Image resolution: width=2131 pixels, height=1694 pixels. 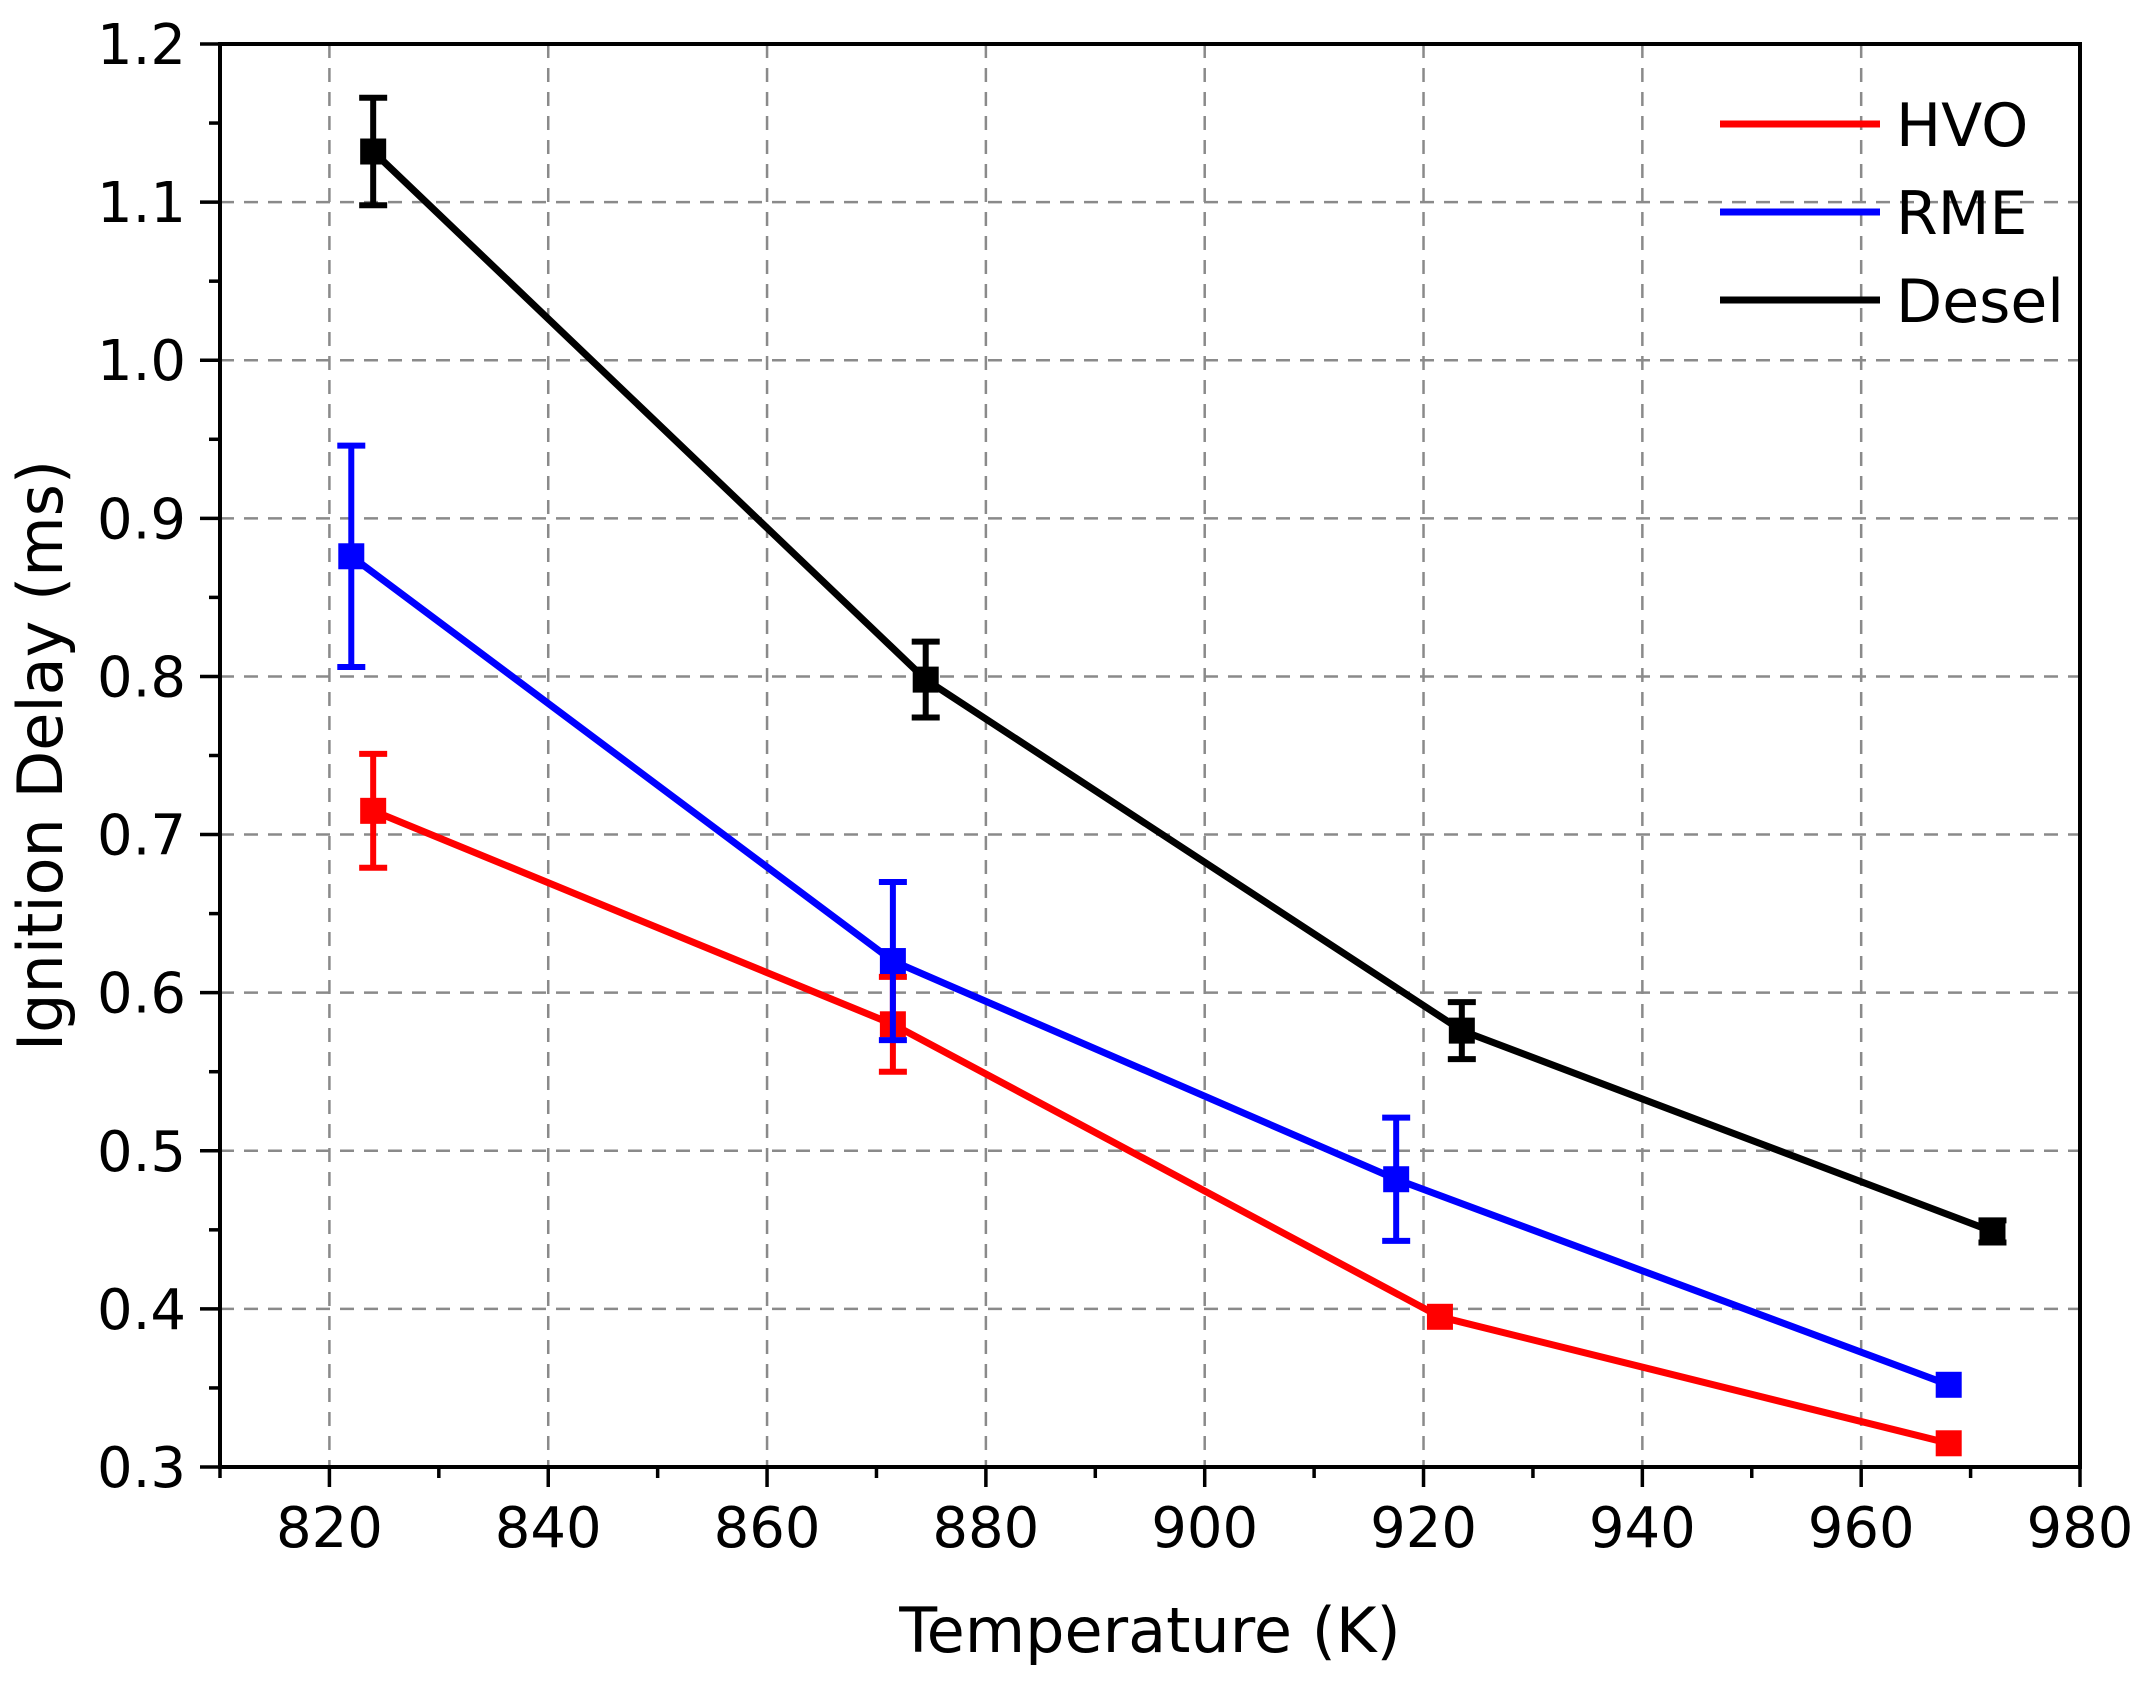 What do you see at coordinates (141, 994) in the screenshot?
I see `y-tick-label: 0.6` at bounding box center [141, 994].